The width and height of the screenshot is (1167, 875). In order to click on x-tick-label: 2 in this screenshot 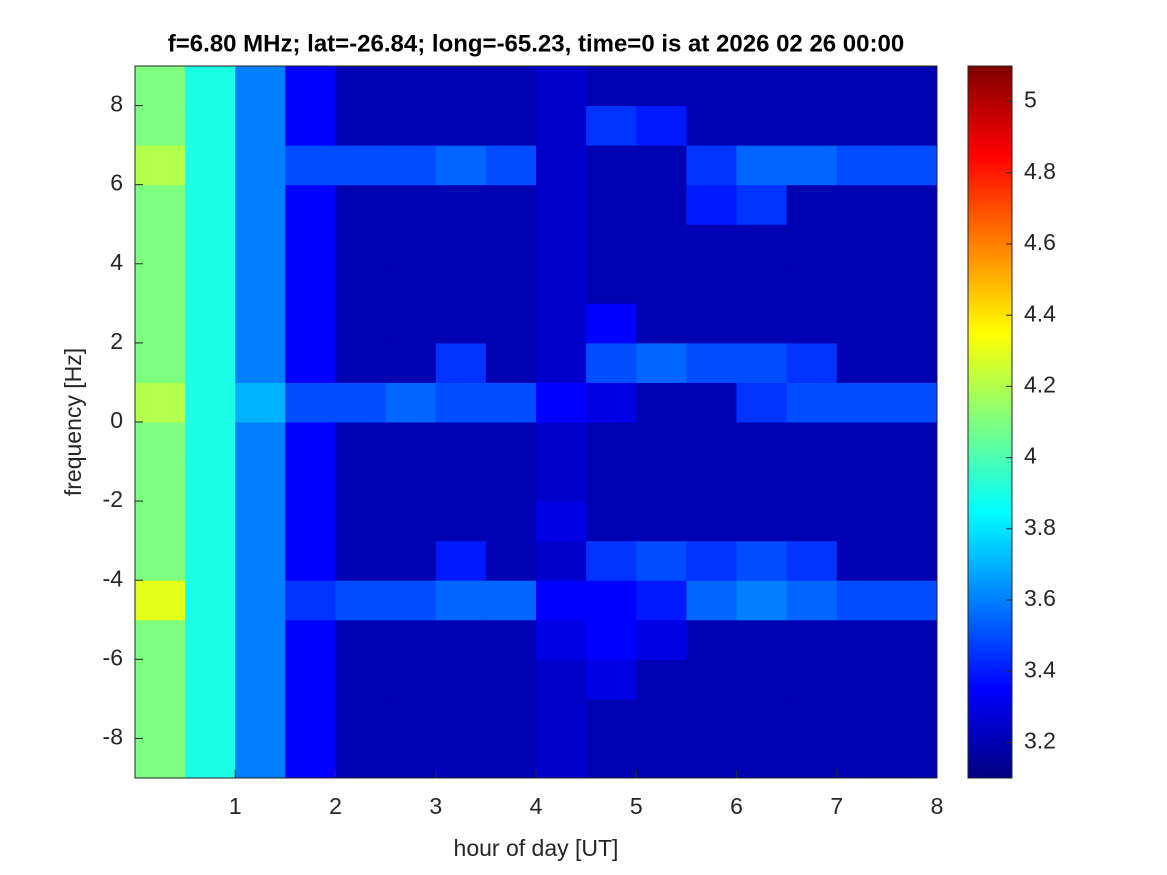, I will do `click(335, 806)`.